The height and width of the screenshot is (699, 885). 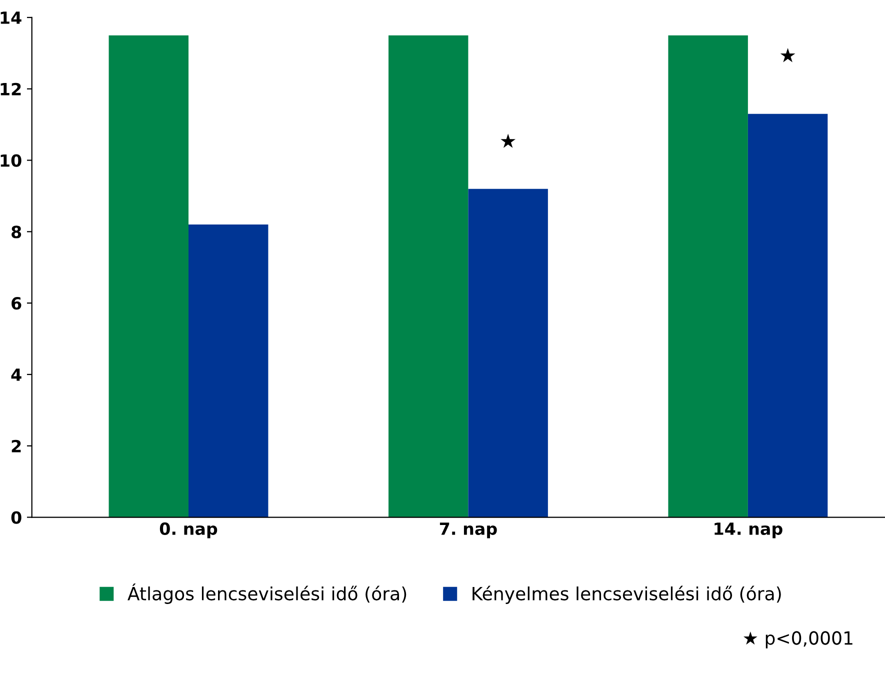 What do you see at coordinates (11, 160) in the screenshot?
I see `y-tick-label: 10` at bounding box center [11, 160].